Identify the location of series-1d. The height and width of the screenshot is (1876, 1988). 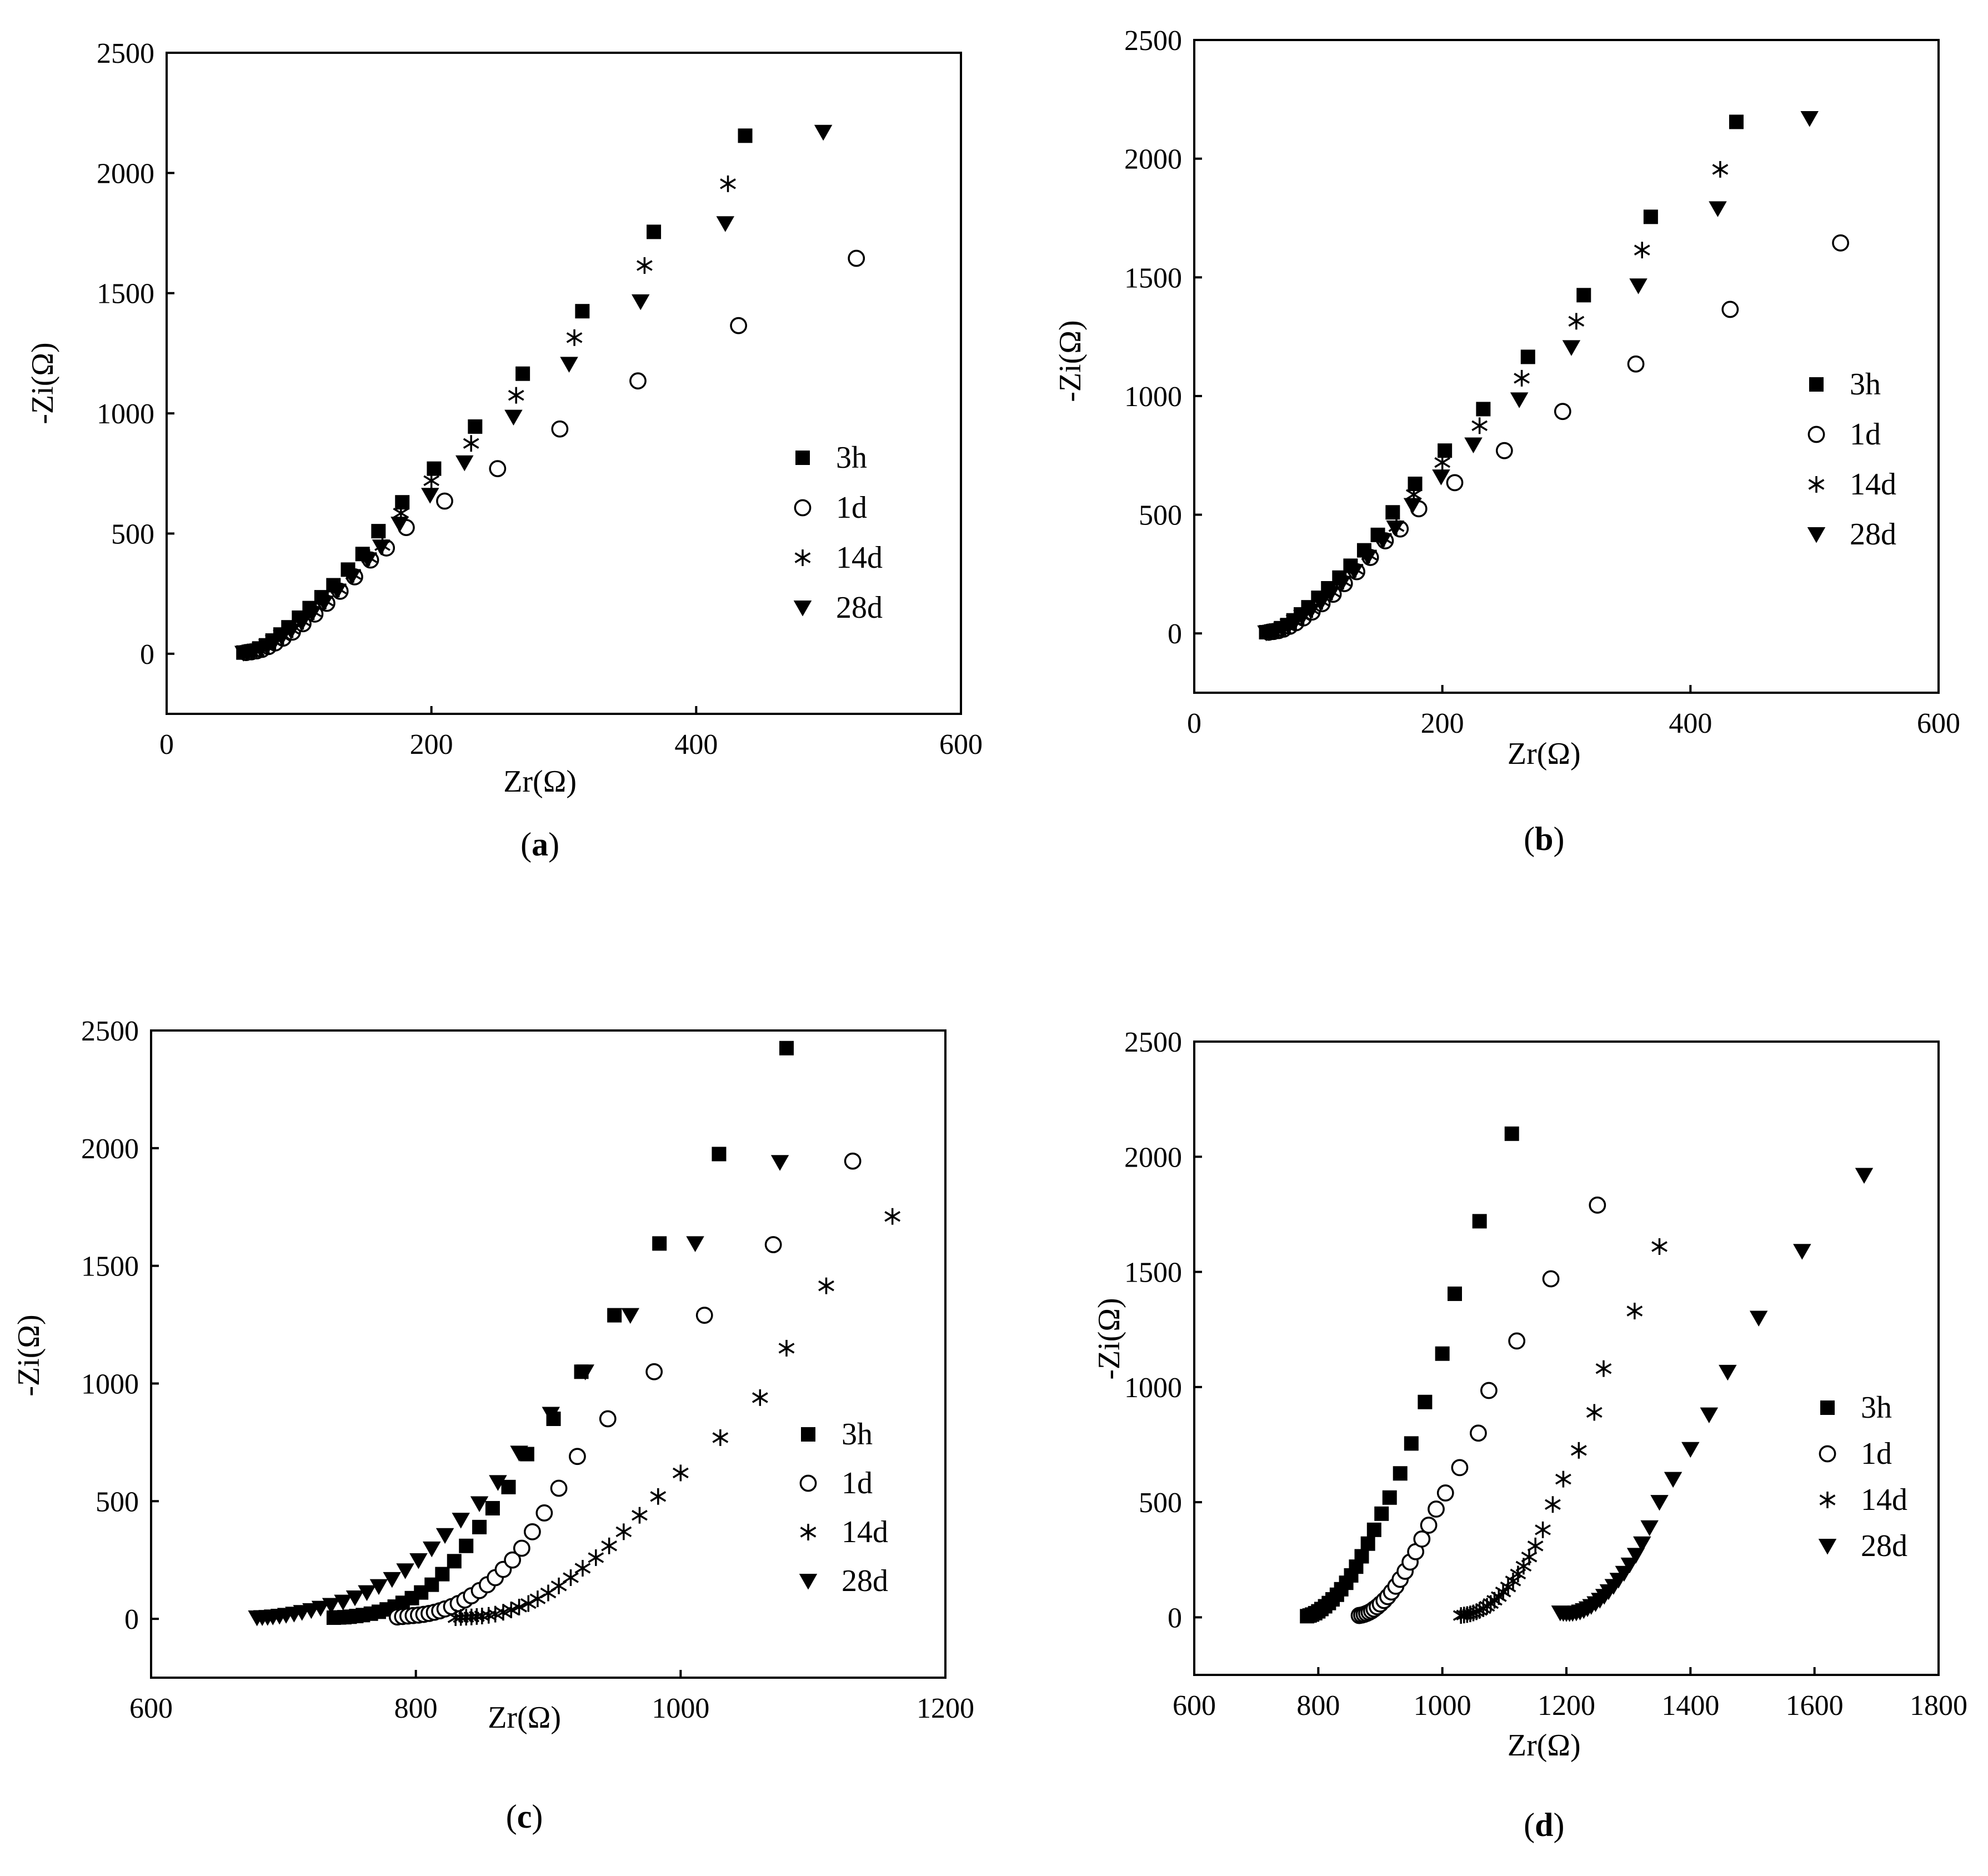
(1478, 1410).